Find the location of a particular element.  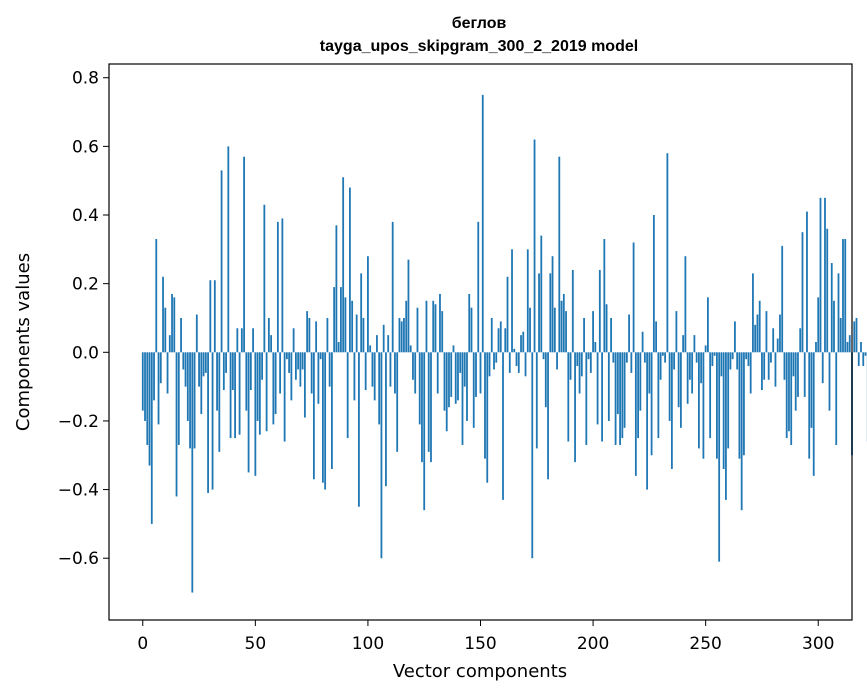

y-tick-label: −0.4 is located at coordinates (78, 491).